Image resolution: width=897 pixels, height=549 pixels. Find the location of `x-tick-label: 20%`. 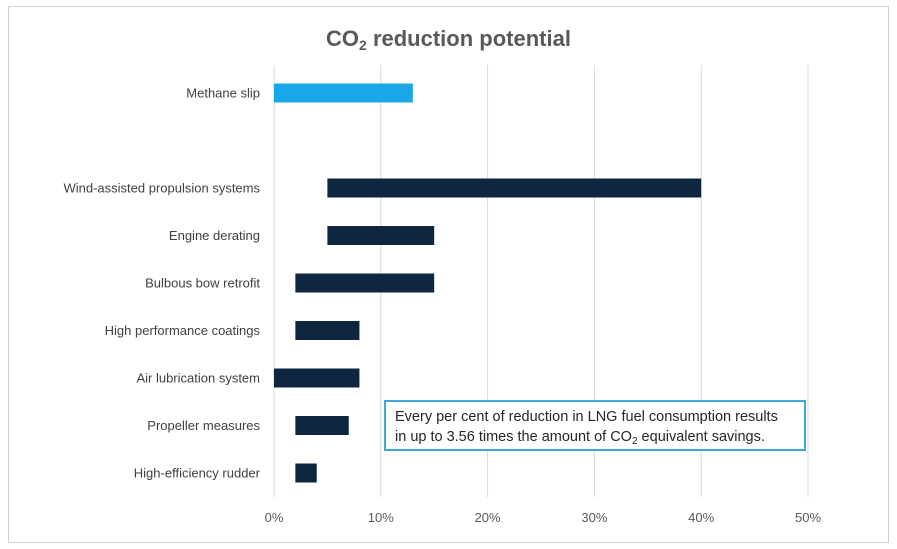

x-tick-label: 20% is located at coordinates (488, 517).